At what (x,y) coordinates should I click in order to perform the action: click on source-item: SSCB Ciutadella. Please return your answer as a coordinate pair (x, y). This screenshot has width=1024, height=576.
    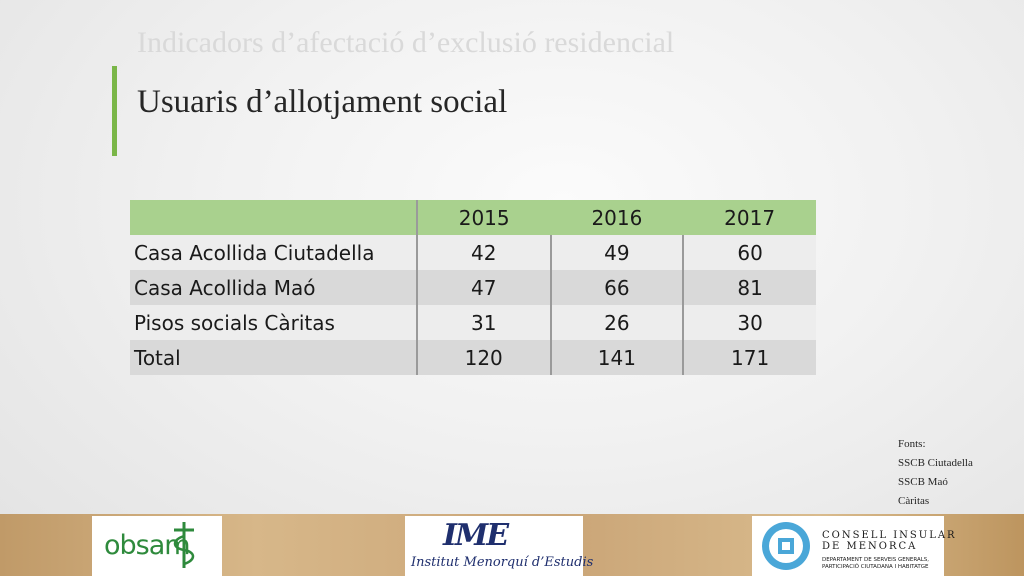
    Looking at the image, I should click on (935, 463).